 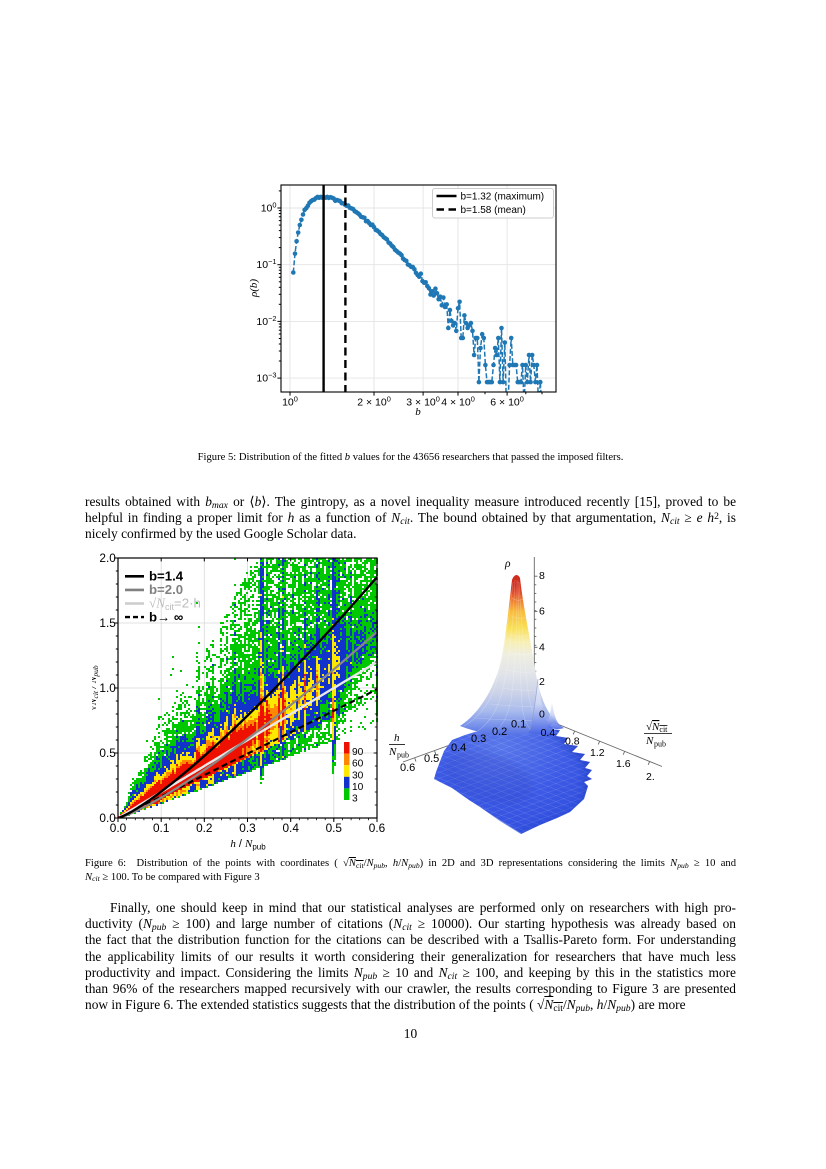 What do you see at coordinates (572, 742) in the screenshot?
I see `svg-text: 0.8` at bounding box center [572, 742].